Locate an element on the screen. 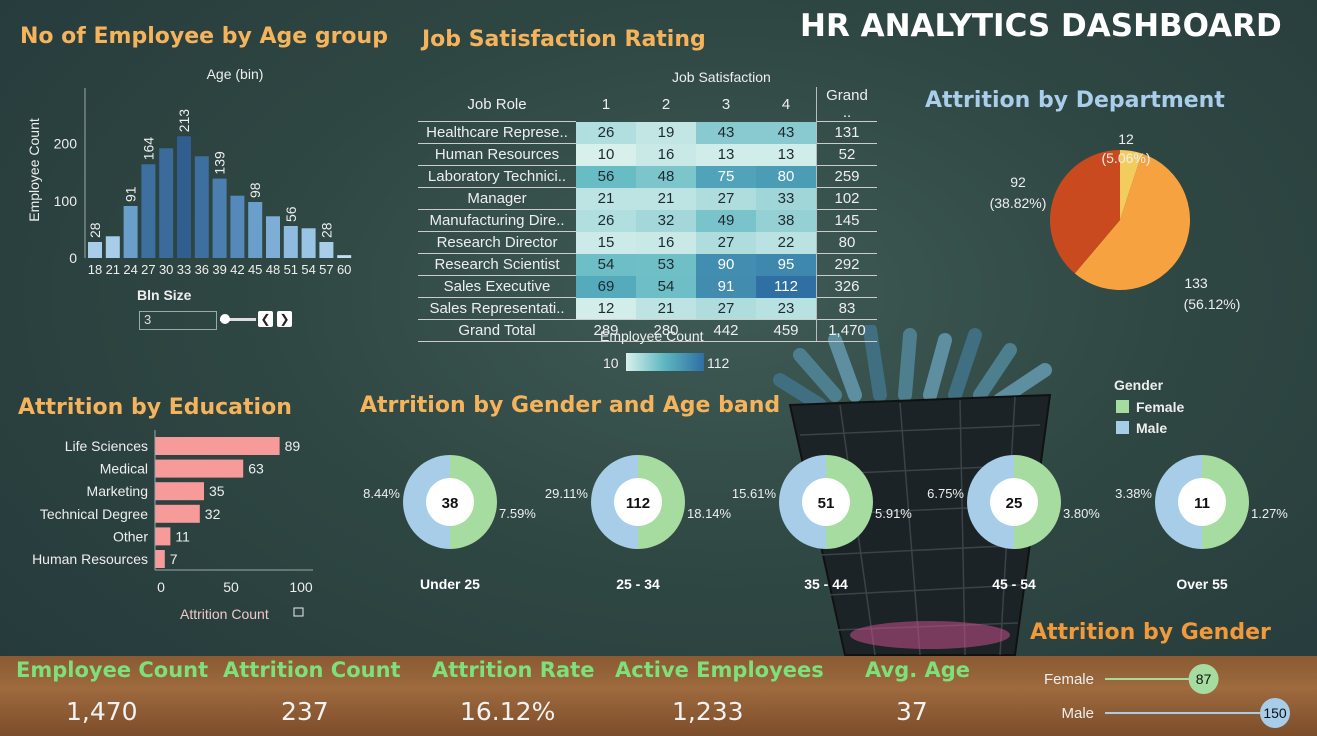 The image size is (1317, 736). table-row: Laboratory Technici.. 56 48 75 80 259 is located at coordinates (647, 176).